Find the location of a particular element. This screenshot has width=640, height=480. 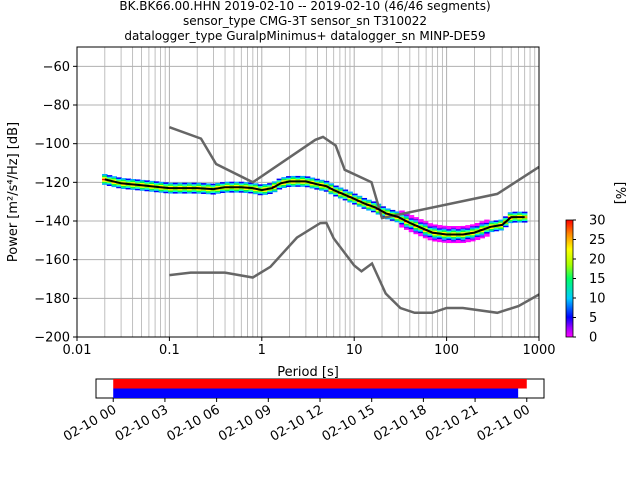

colorbar-ticks: 0 5 10 15 20 25 30 is located at coordinates (589, 280).